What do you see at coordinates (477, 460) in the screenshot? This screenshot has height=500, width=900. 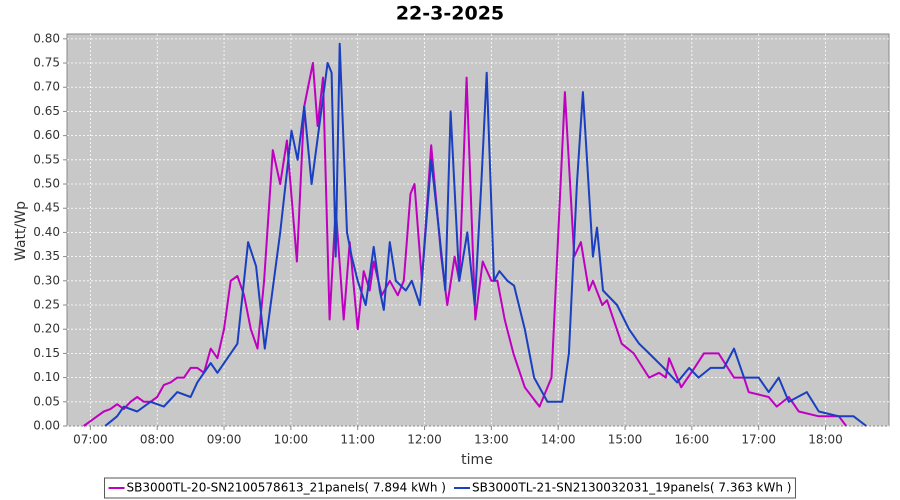 I see `x-axis-label: time` at bounding box center [477, 460].